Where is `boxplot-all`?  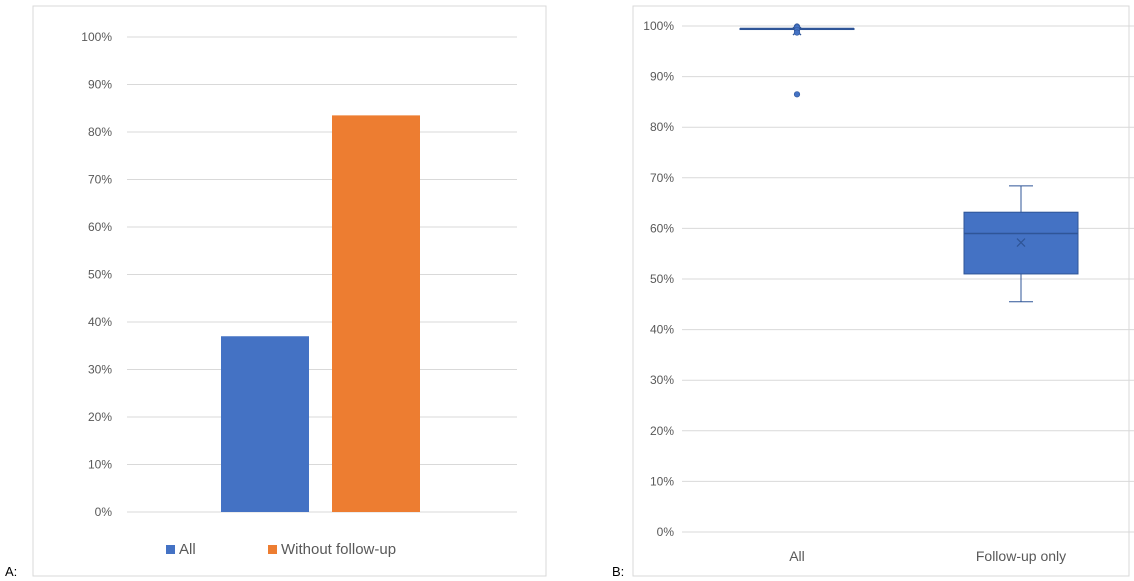 boxplot-all is located at coordinates (797, 60).